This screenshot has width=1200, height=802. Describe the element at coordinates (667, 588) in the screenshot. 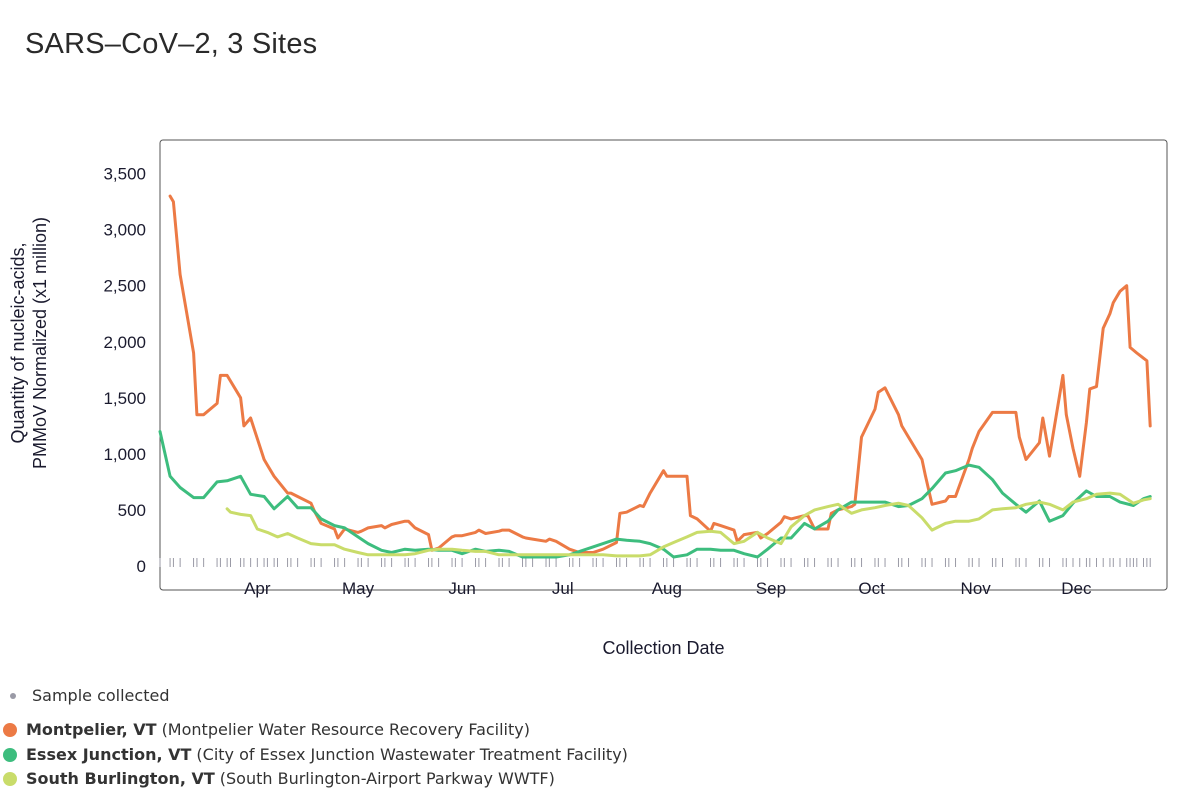

I see `x-tick-label: Aug` at that location.